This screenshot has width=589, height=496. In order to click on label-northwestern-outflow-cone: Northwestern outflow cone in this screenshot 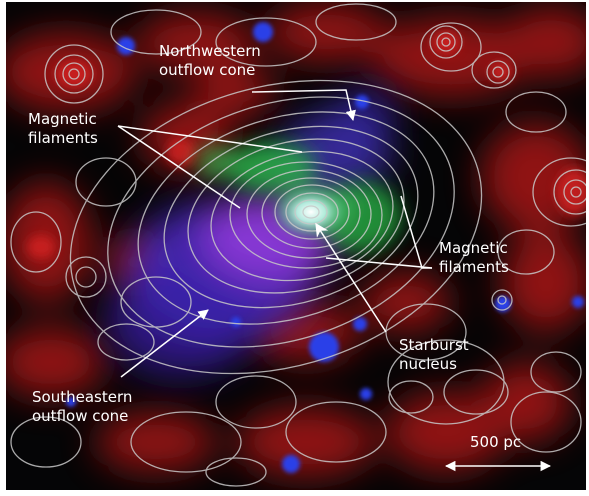, I will do `click(210, 61)`.